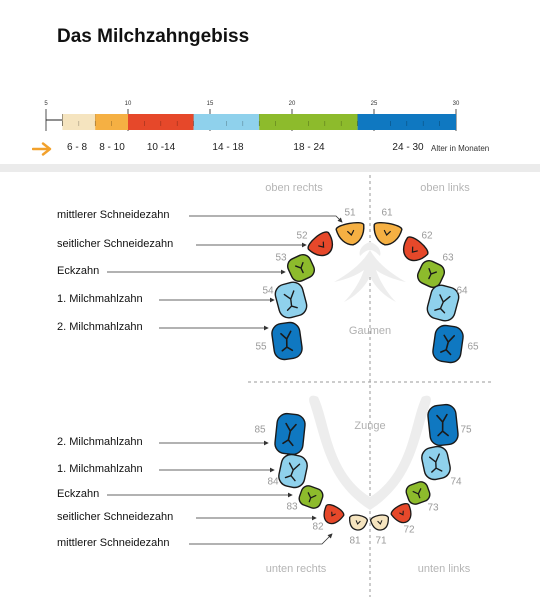  I want to click on label-lower-lateral-incisor: seitlicher Schneidezahn, so click(115, 517).